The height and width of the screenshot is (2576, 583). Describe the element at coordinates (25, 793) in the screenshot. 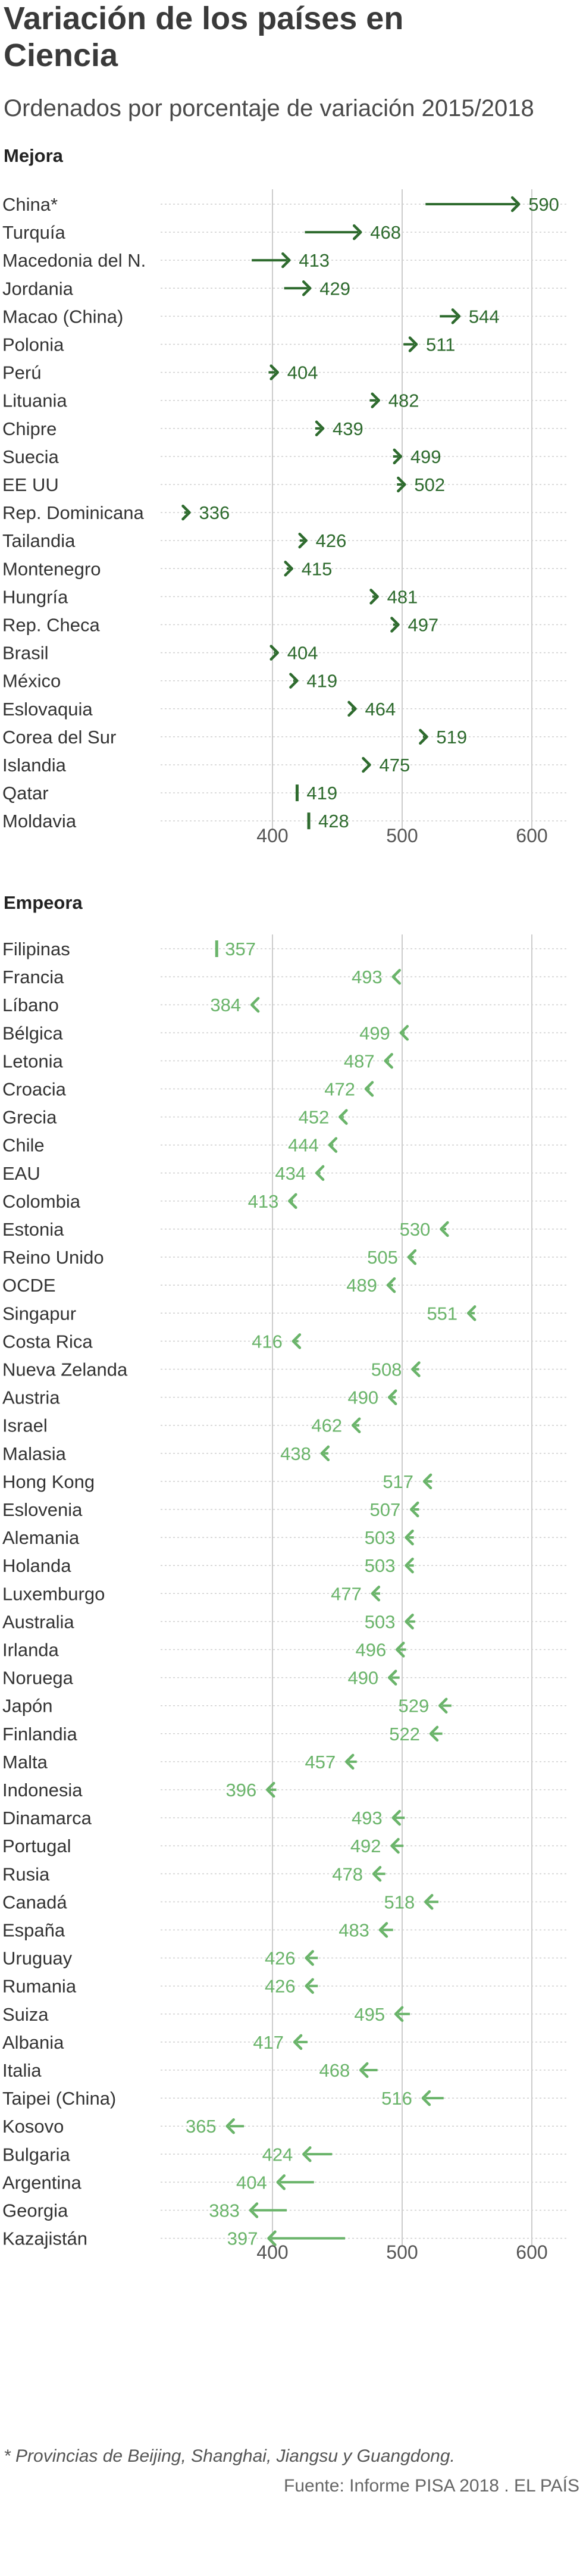

I see `country-label: Qatar` at that location.